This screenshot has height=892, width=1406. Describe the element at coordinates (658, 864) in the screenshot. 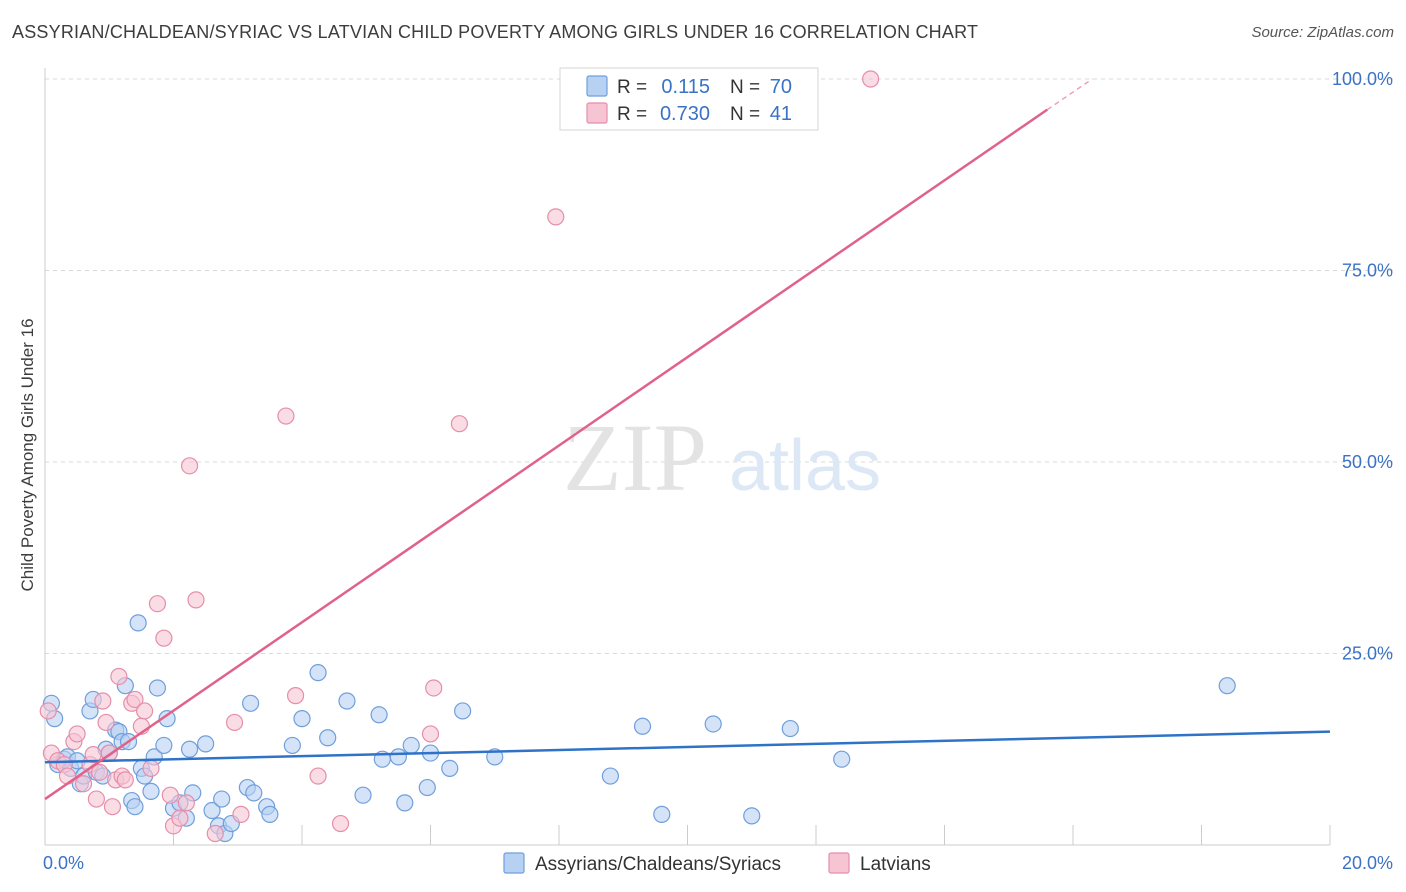

I see `bottom-legend-label: Assyrians/Chaldeans/Syriacs` at that location.